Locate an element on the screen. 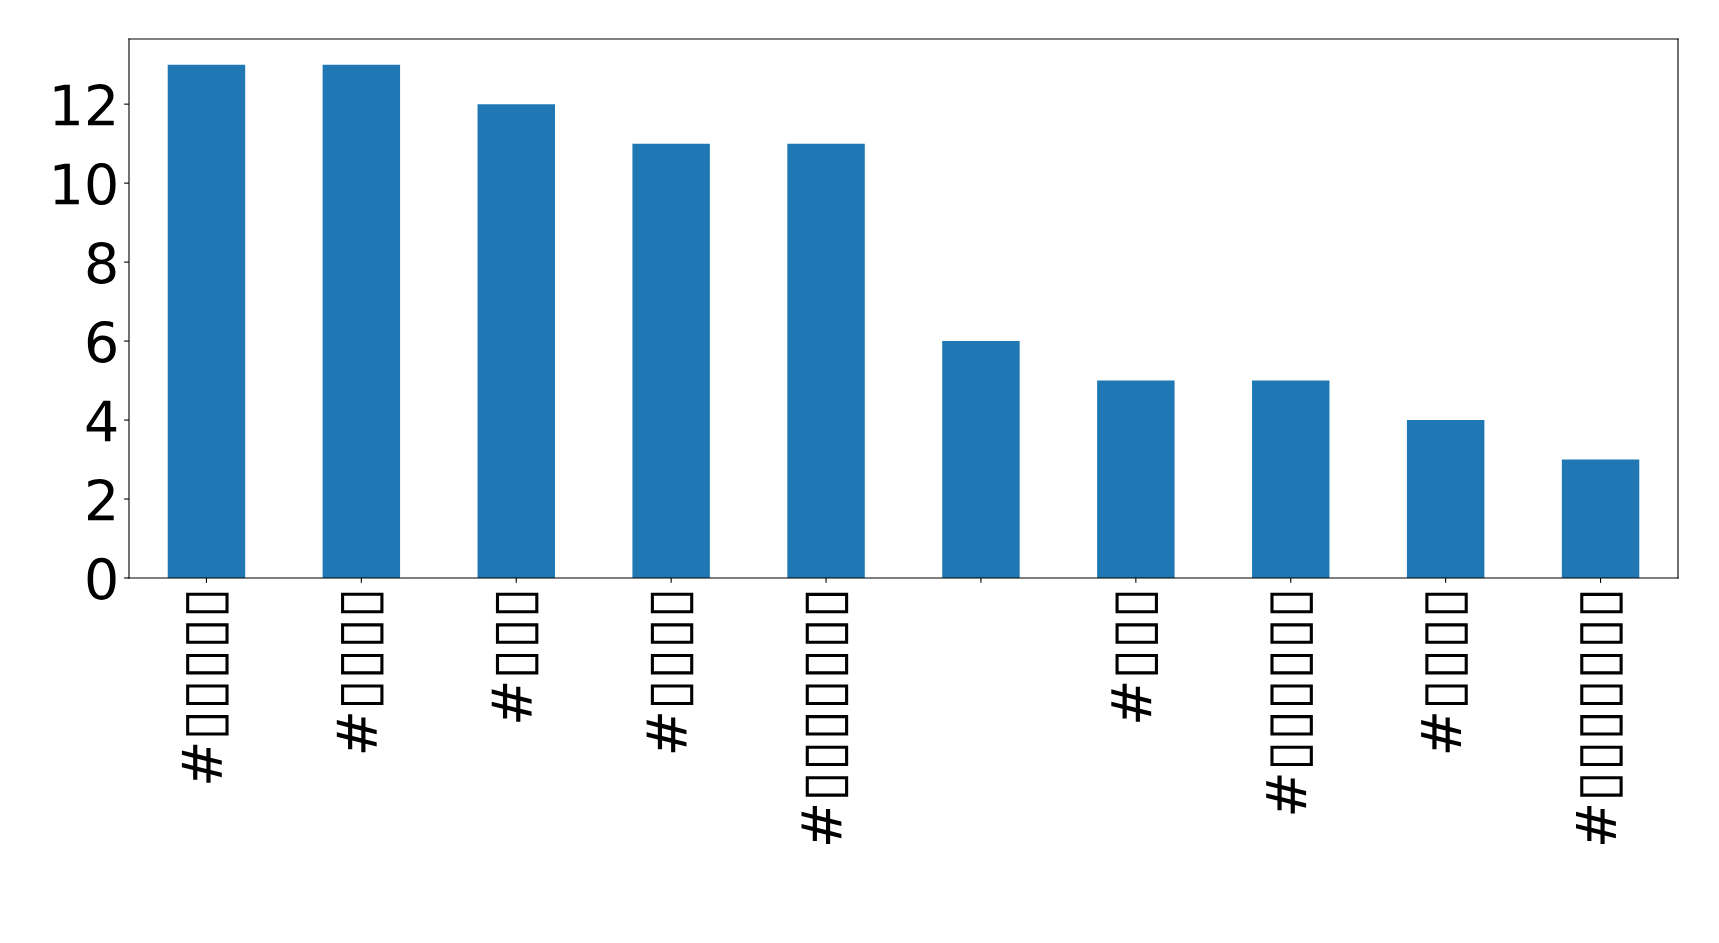 The width and height of the screenshot is (1719, 943). y-tick-label: 10 is located at coordinates (85, 184).